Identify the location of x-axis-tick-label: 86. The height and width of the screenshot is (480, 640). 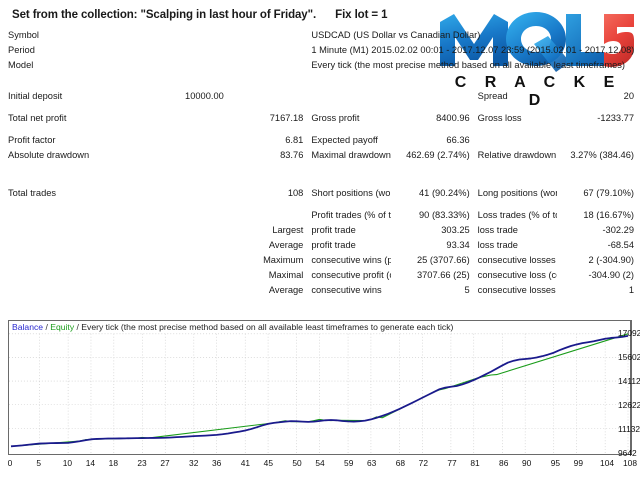
(504, 463).